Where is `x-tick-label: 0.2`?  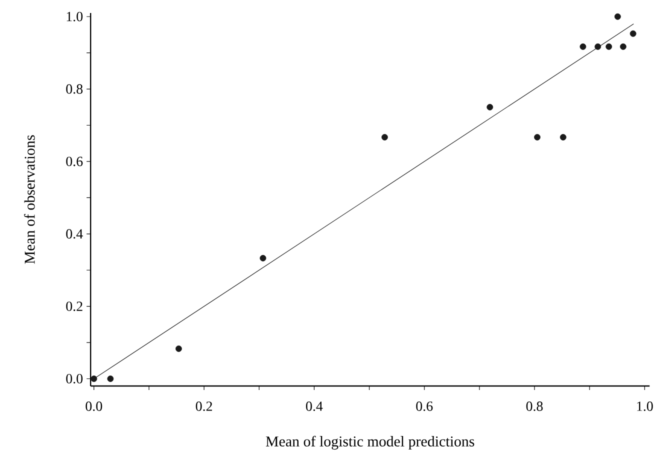
x-tick-label: 0.2 is located at coordinates (204, 406).